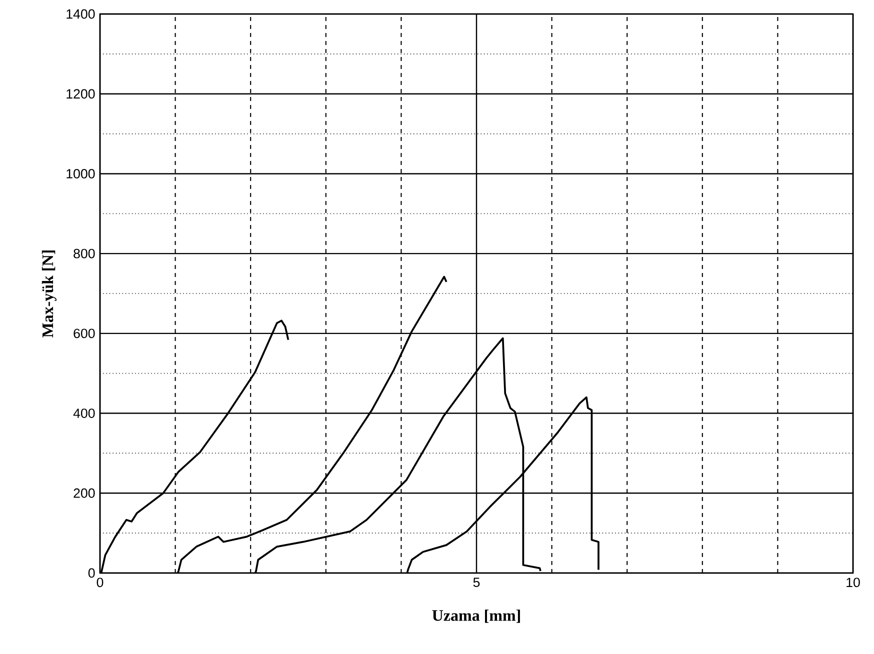  I want to click on y-tick-label: 1200, so click(80, 94).